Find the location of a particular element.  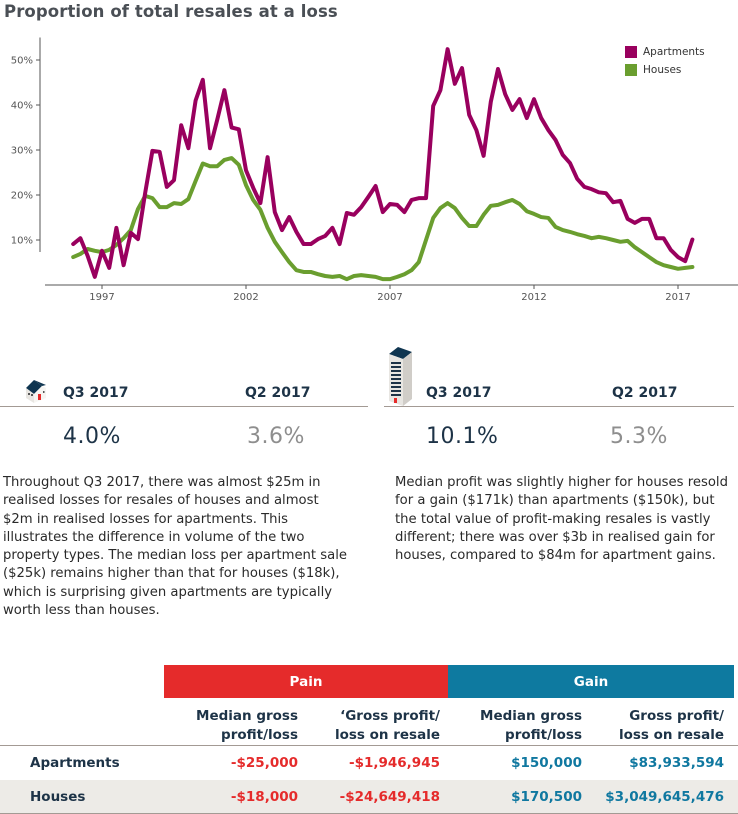

chart-legend: Apartments Houses is located at coordinates (665, 61).